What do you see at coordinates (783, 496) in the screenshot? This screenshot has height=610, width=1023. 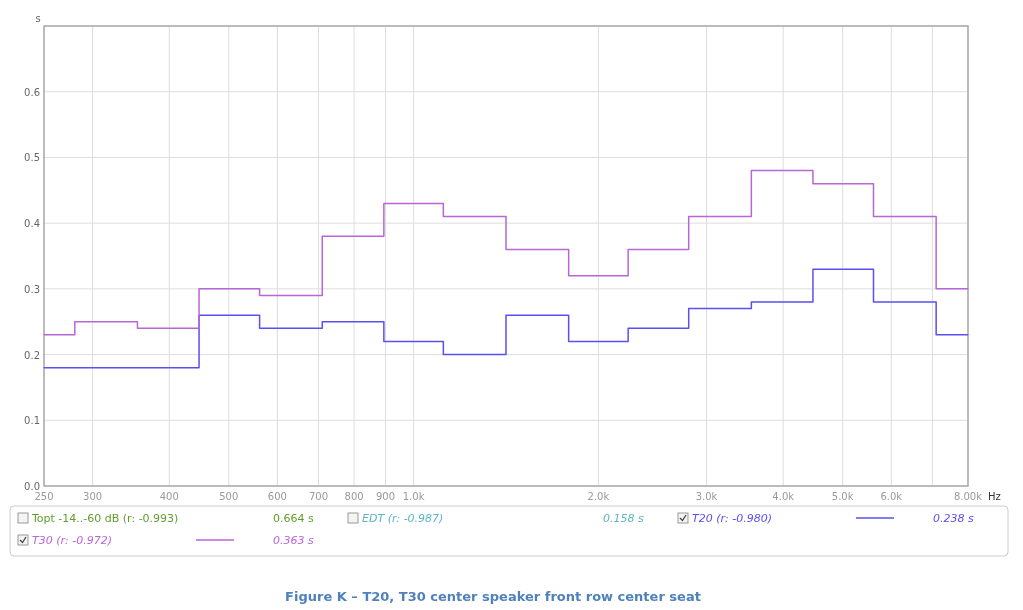 I see `x-tick-label: 4.0k` at bounding box center [783, 496].